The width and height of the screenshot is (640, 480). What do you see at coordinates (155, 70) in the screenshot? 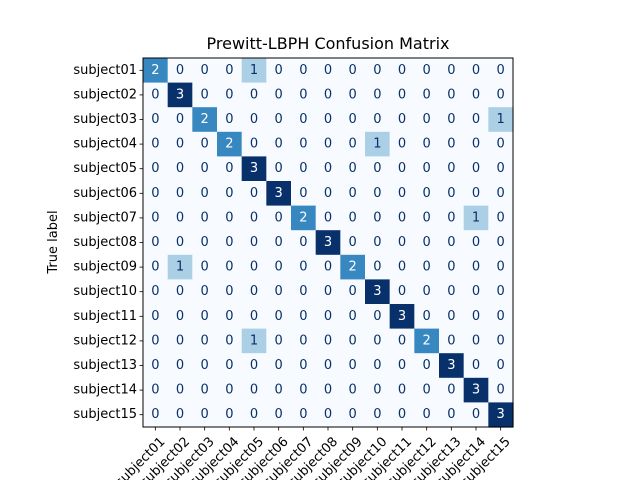
I see `cell-value-label: 2` at bounding box center [155, 70].